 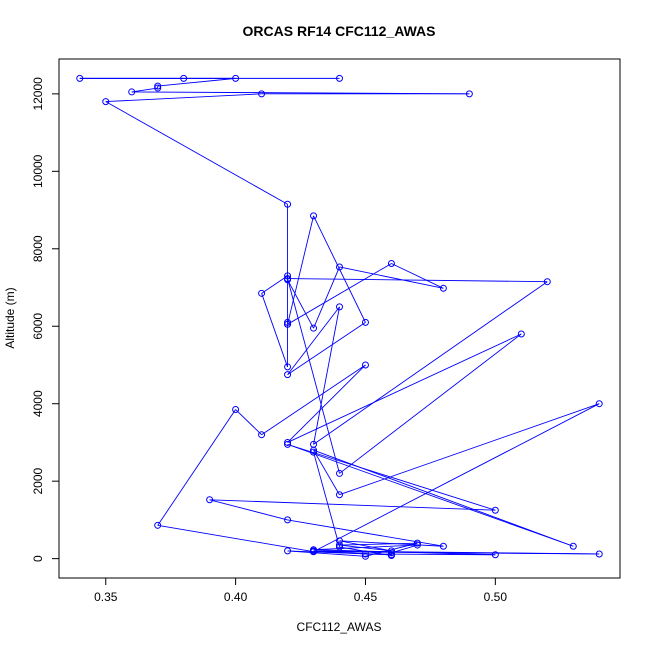 I want to click on y-tick-label: 4000, so click(x=38, y=403).